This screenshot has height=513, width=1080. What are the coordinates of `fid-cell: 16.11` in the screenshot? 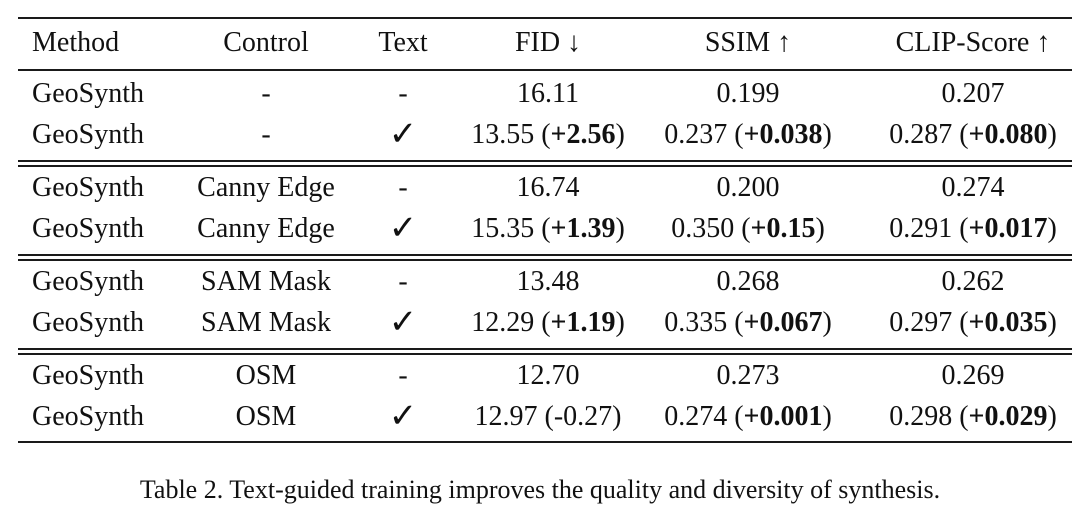 It's located at (548, 93).